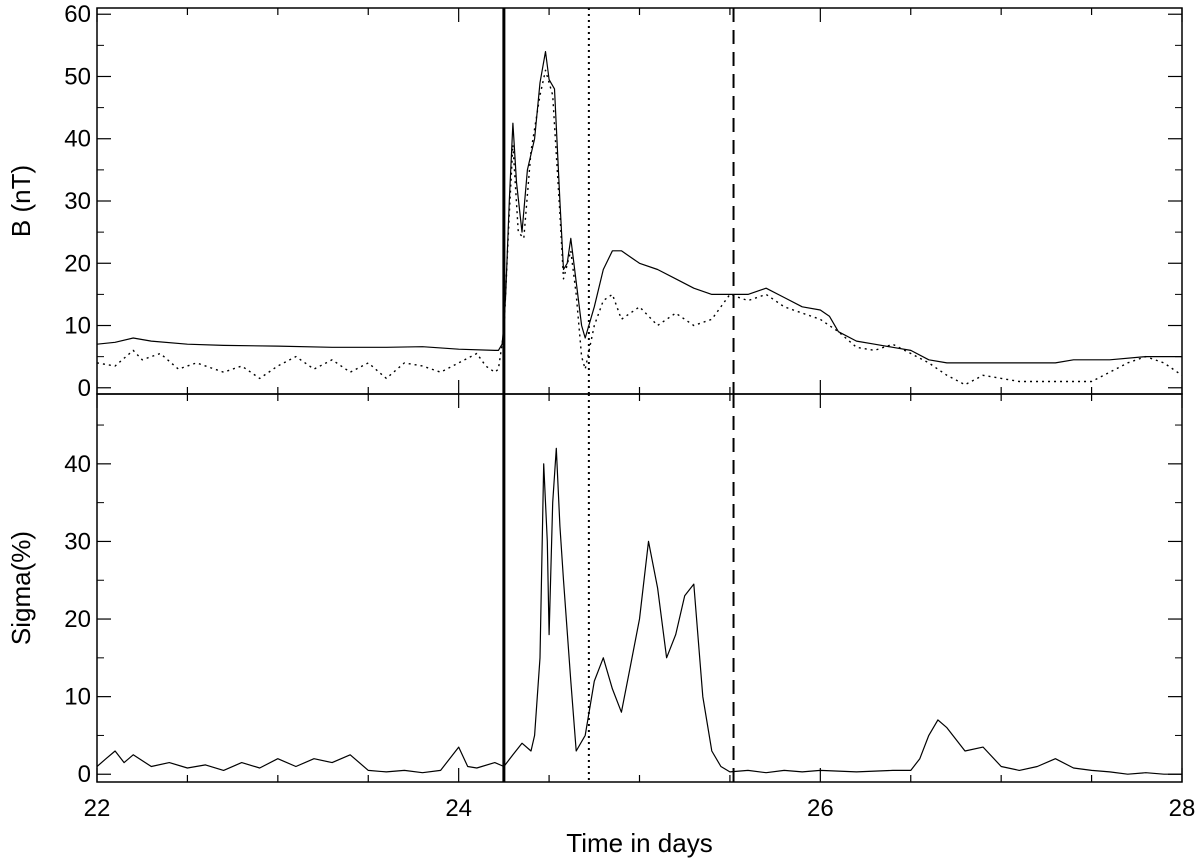 The image size is (1200, 863). What do you see at coordinates (77, 326) in the screenshot?
I see `top-ytick-label: 10` at bounding box center [77, 326].